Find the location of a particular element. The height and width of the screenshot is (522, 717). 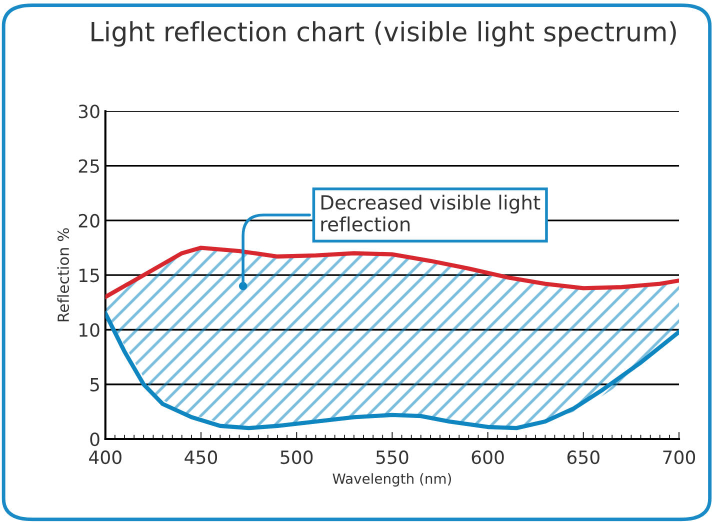

y-tick-label: 5 is located at coordinates (94, 385).